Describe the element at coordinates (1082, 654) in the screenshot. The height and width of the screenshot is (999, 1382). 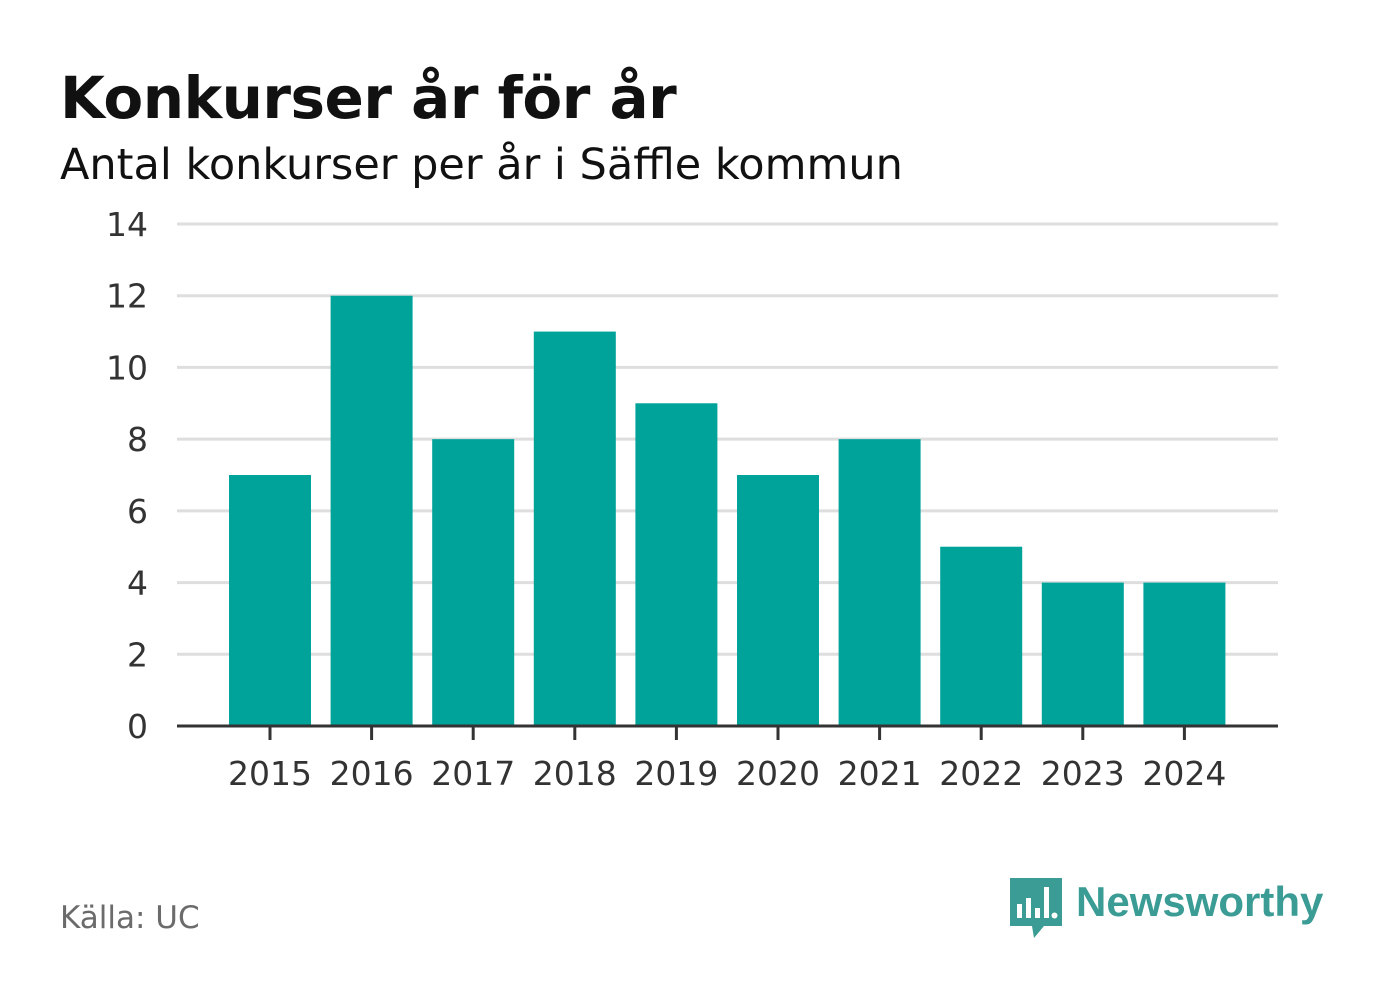
I see `bar-2023` at that location.